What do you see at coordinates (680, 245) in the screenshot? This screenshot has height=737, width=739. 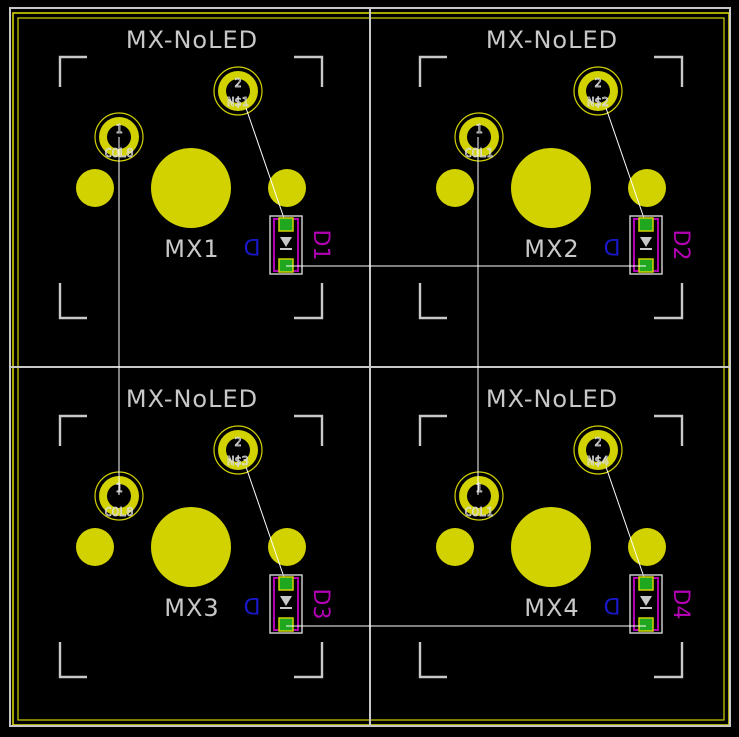 I see `diode-reference: D2` at bounding box center [680, 245].